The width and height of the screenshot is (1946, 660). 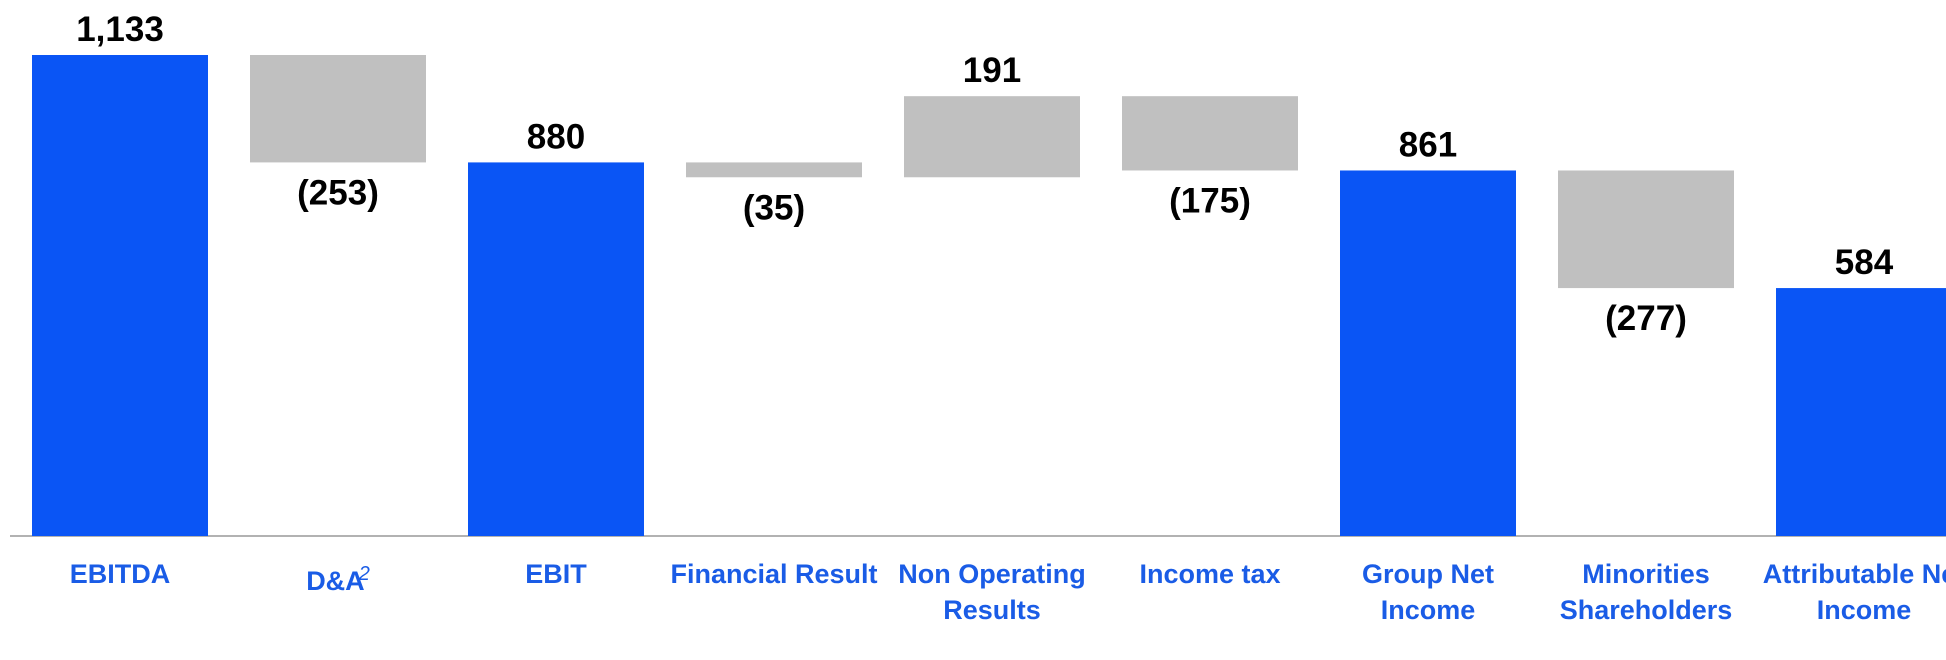 I want to click on category-text: Non Operating Results, so click(x=992, y=592).